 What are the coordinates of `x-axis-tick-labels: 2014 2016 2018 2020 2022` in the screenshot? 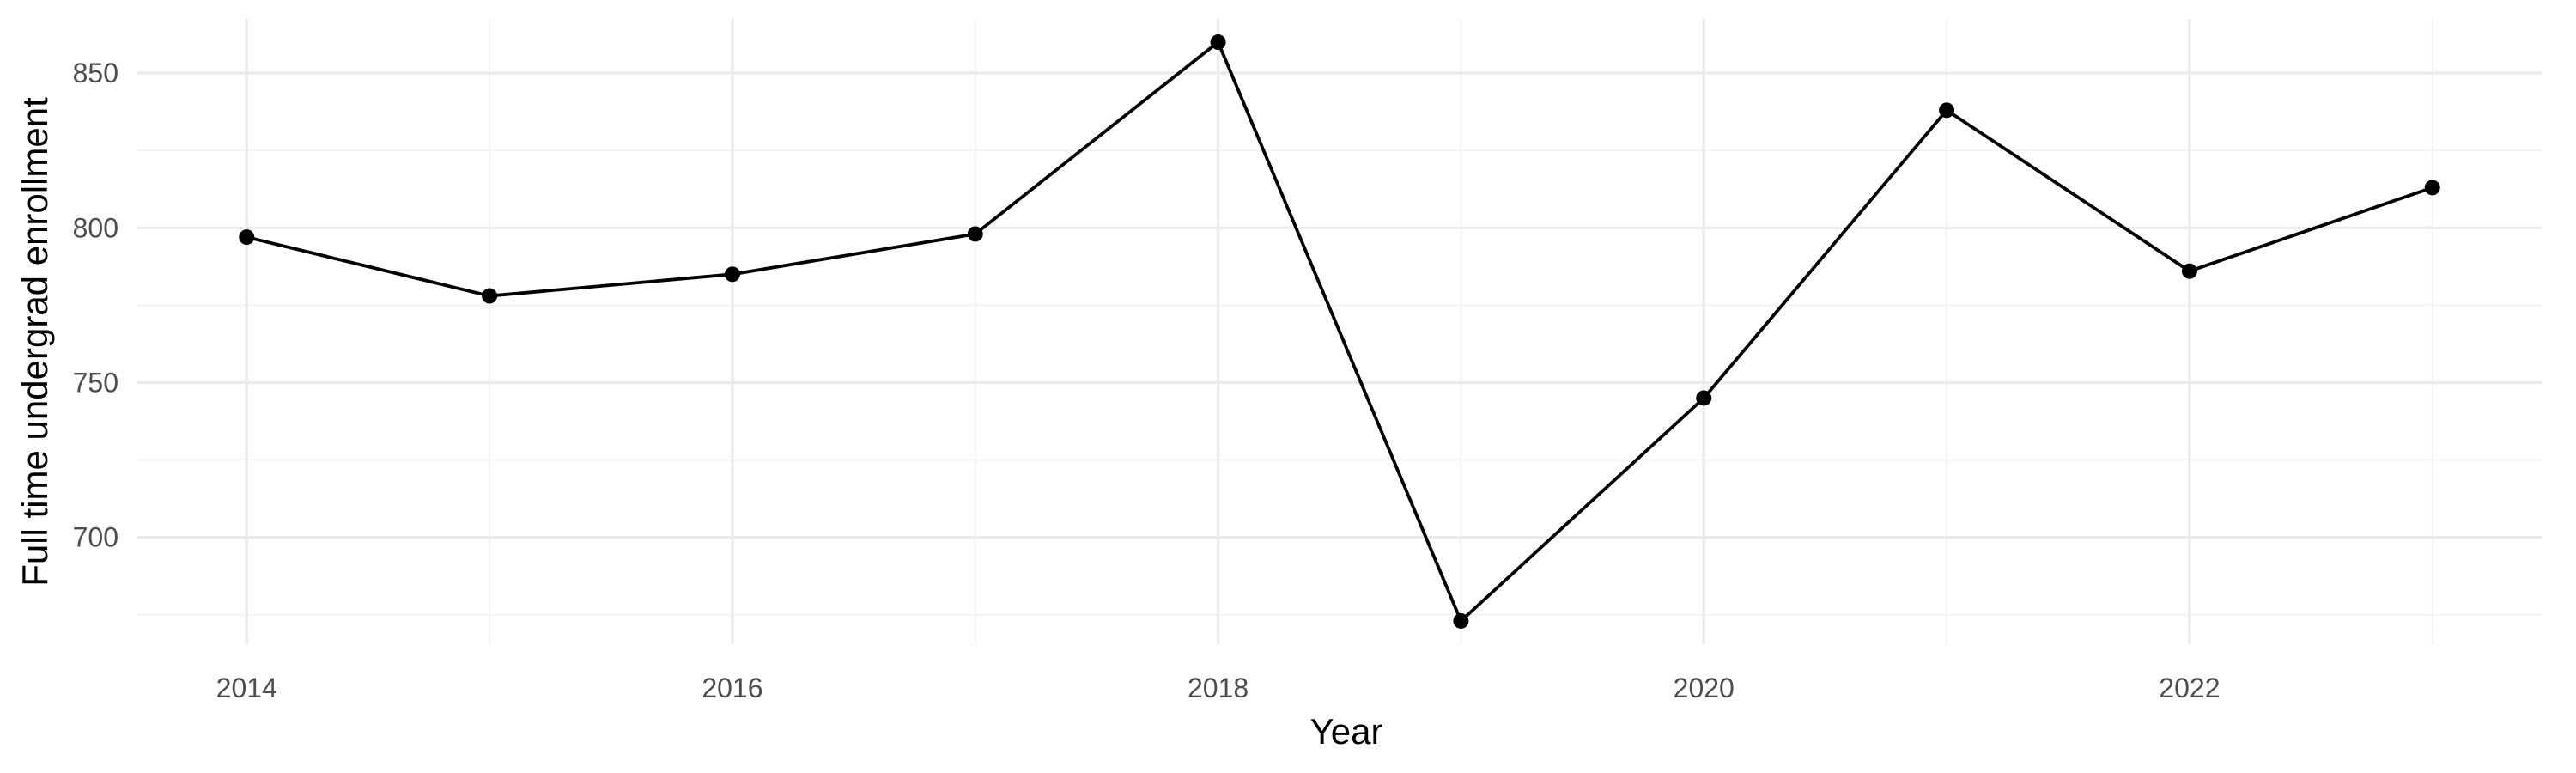 It's located at (1218, 688).